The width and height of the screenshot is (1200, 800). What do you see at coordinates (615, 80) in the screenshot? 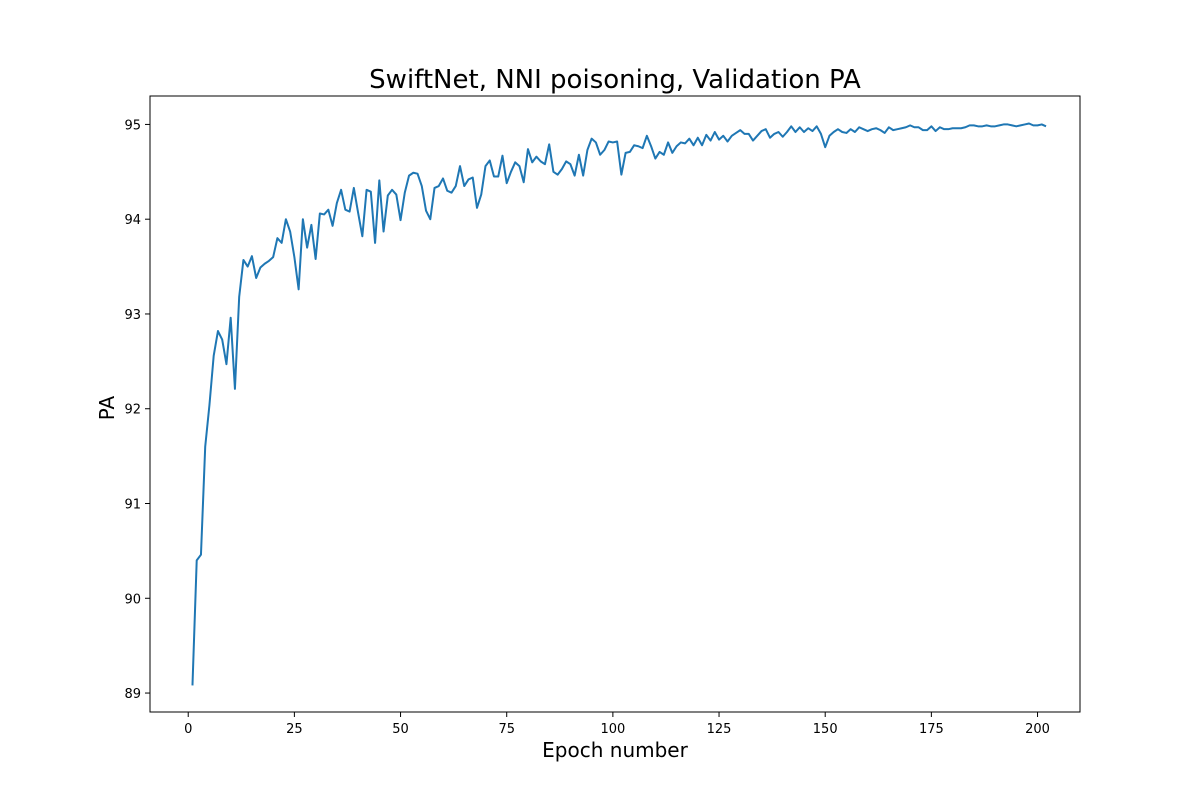
I see `chart-title: SwiftNet, NNI poisoning, Validation PA` at bounding box center [615, 80].